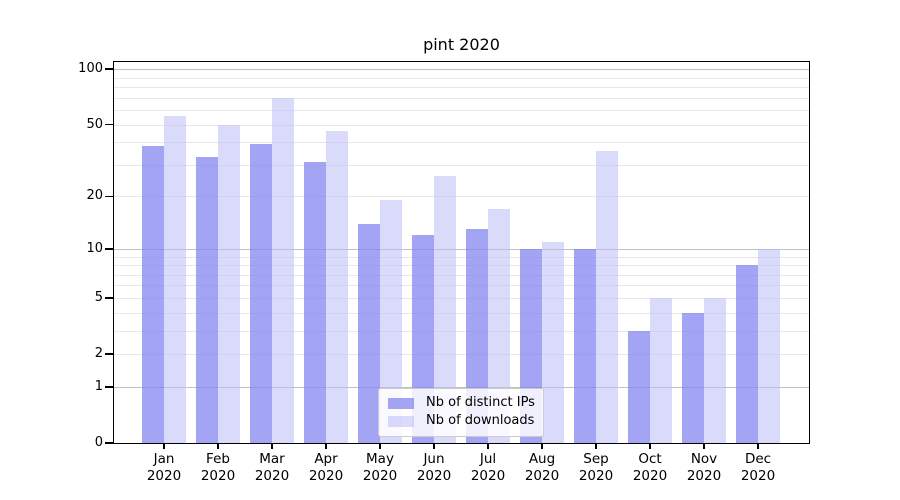 The image size is (900, 500). What do you see at coordinates (391, 321) in the screenshot?
I see `bar-nb-of-downloads-may-2020` at bounding box center [391, 321].